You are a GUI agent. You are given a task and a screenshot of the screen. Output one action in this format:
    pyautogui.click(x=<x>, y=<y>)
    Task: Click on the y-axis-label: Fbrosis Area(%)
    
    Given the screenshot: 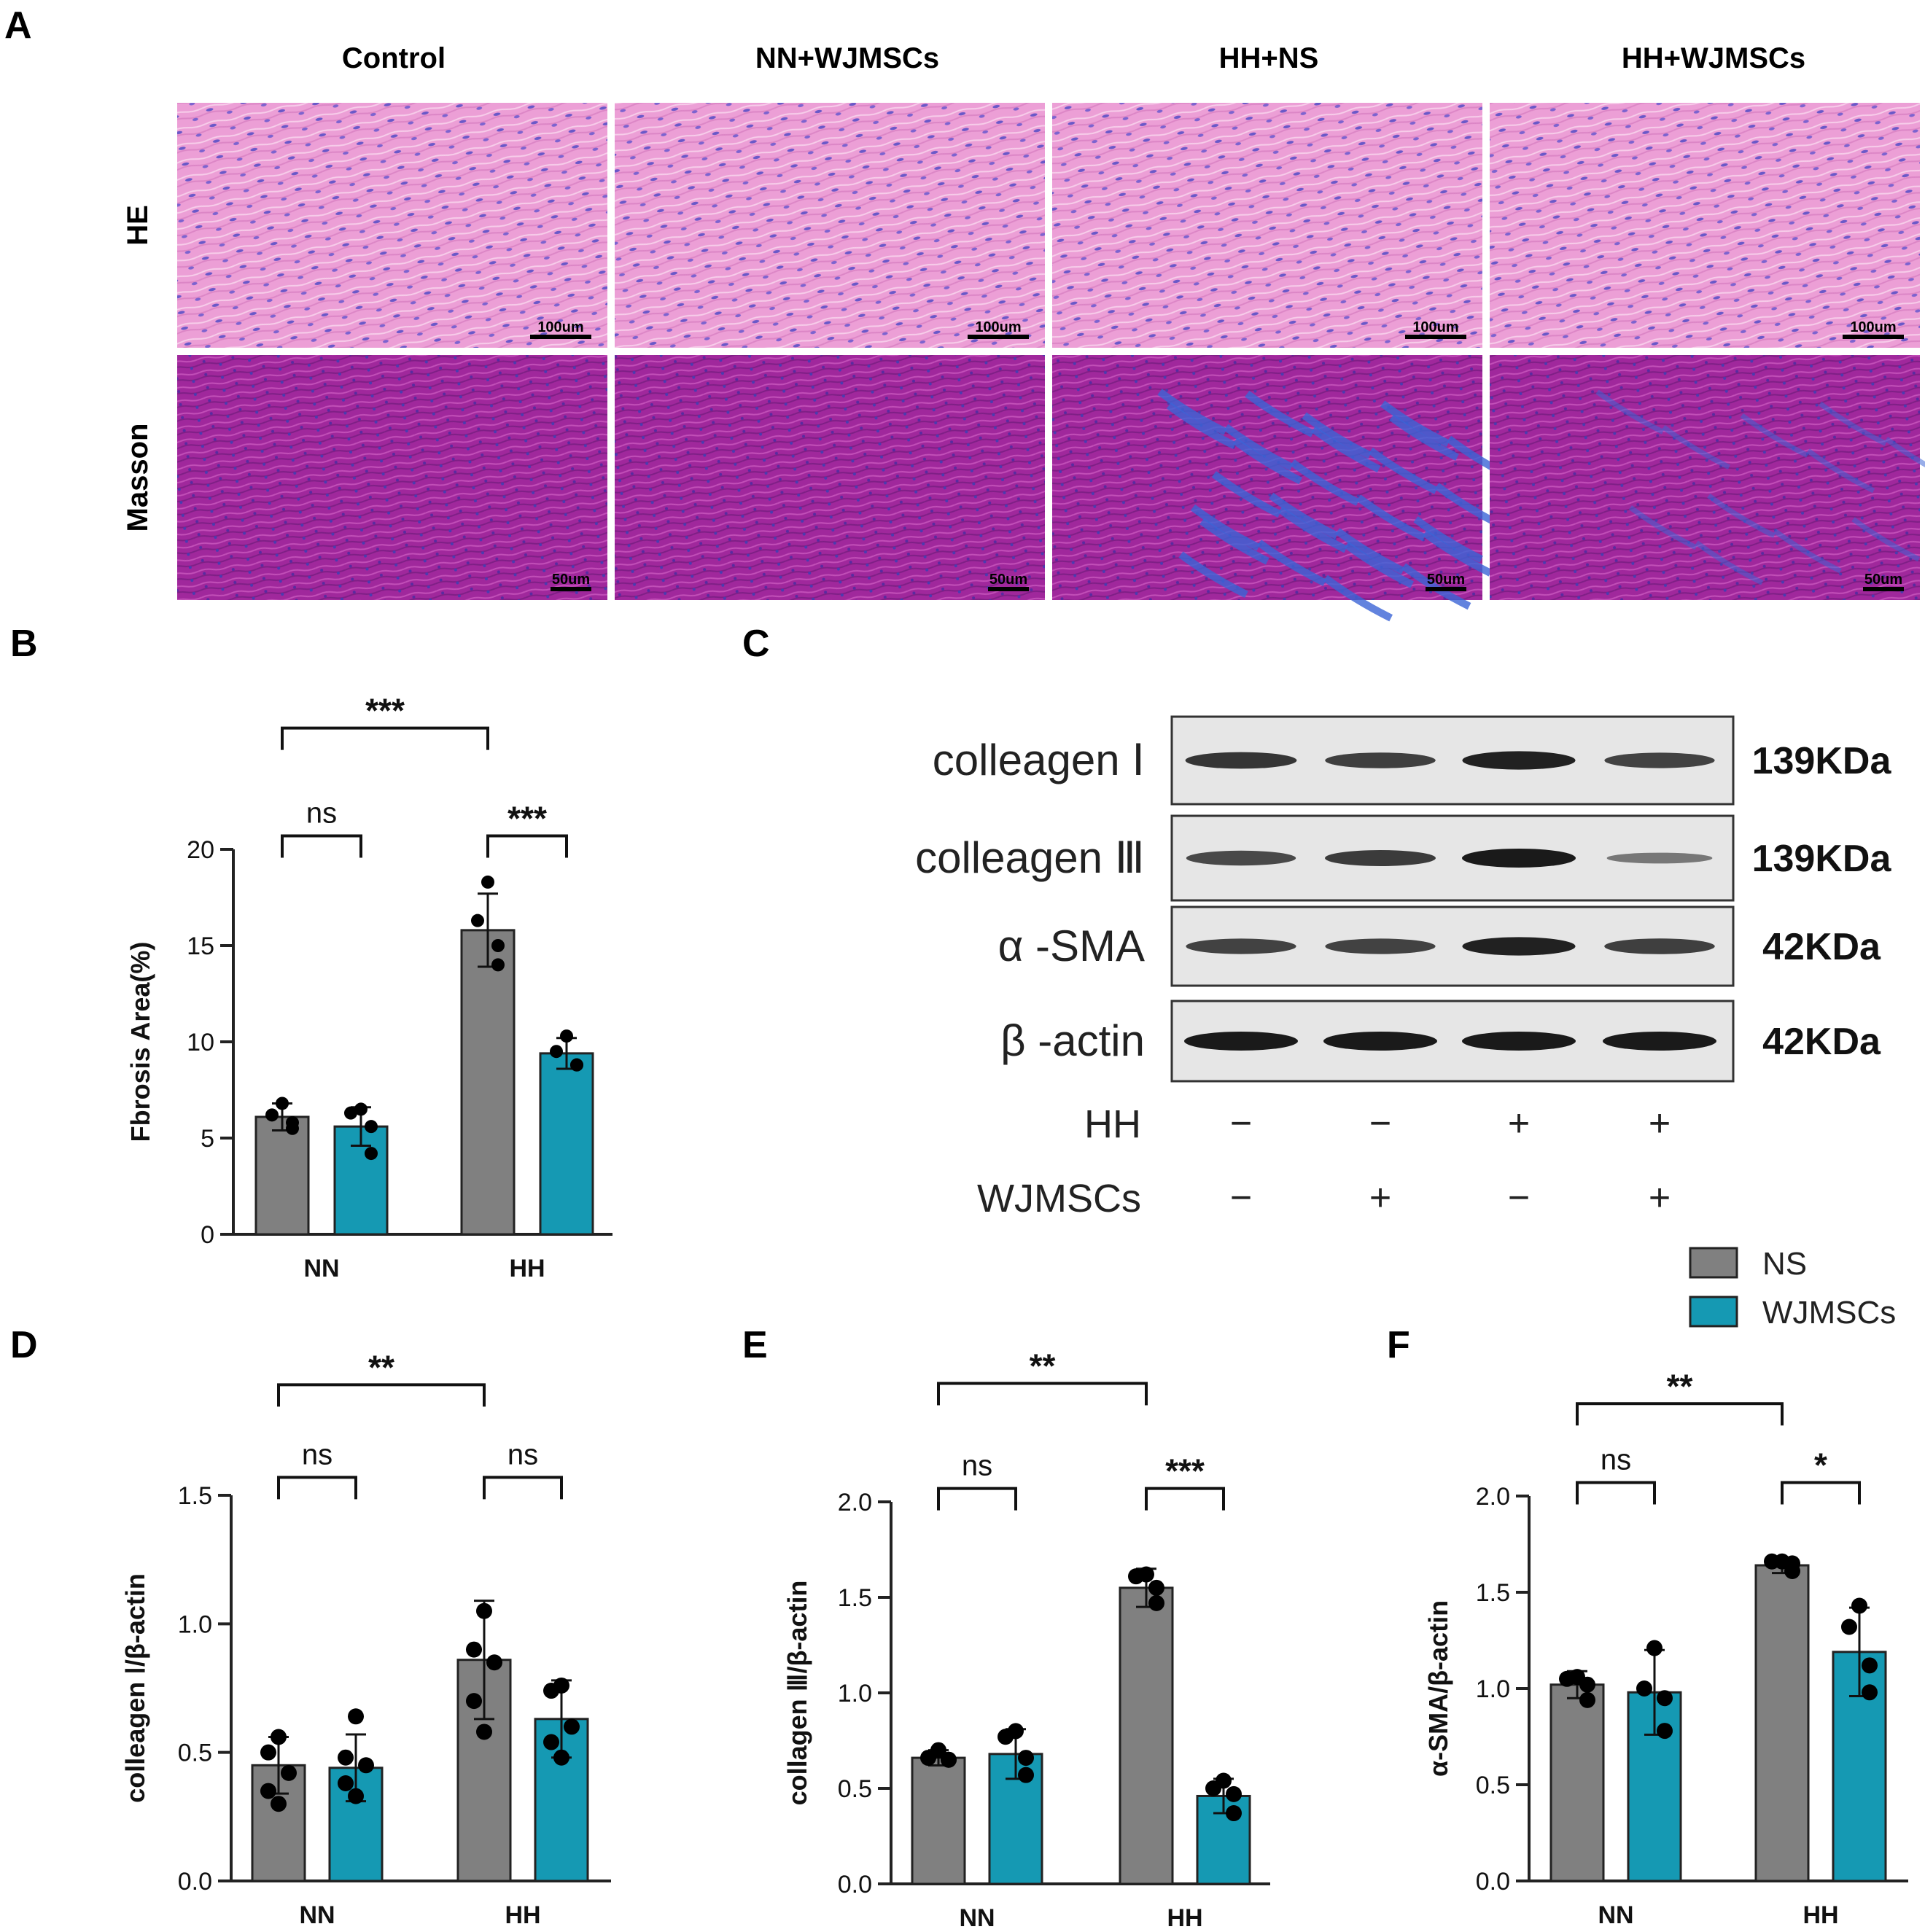 What is the action you would take?
    pyautogui.click(x=140, y=1042)
    